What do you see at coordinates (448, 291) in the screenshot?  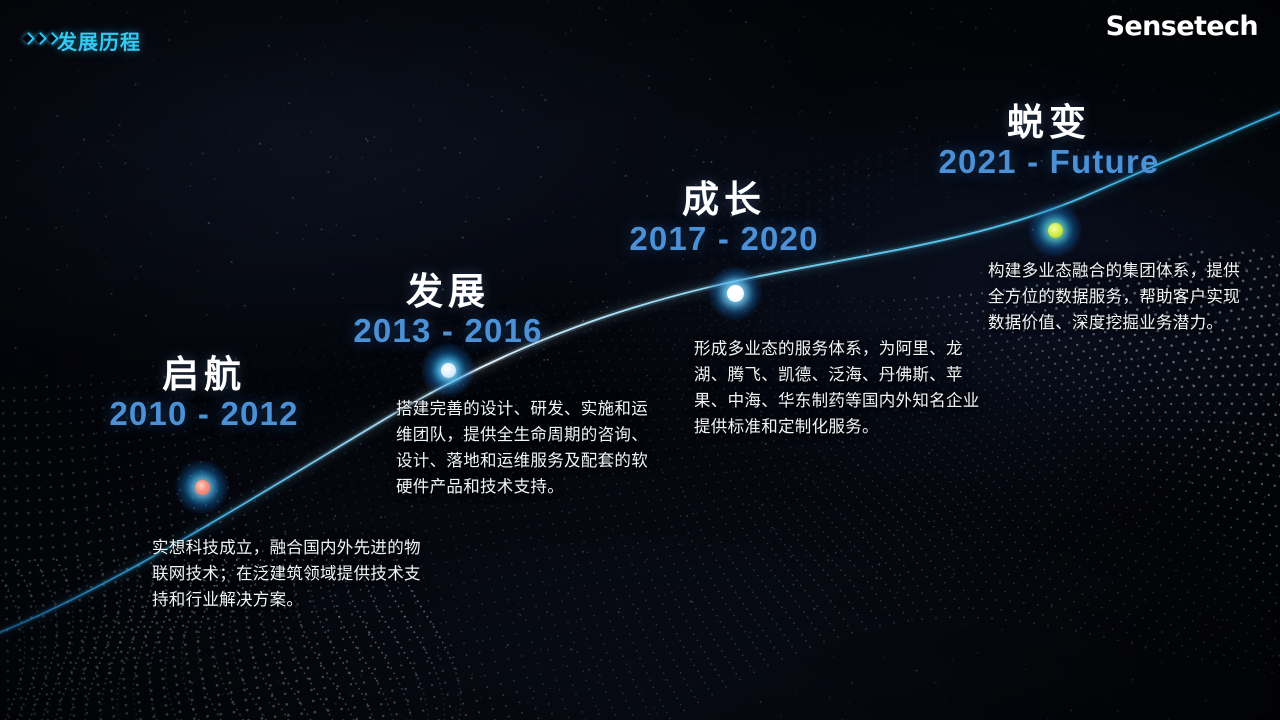 I see `milestone-2-title: 发展` at bounding box center [448, 291].